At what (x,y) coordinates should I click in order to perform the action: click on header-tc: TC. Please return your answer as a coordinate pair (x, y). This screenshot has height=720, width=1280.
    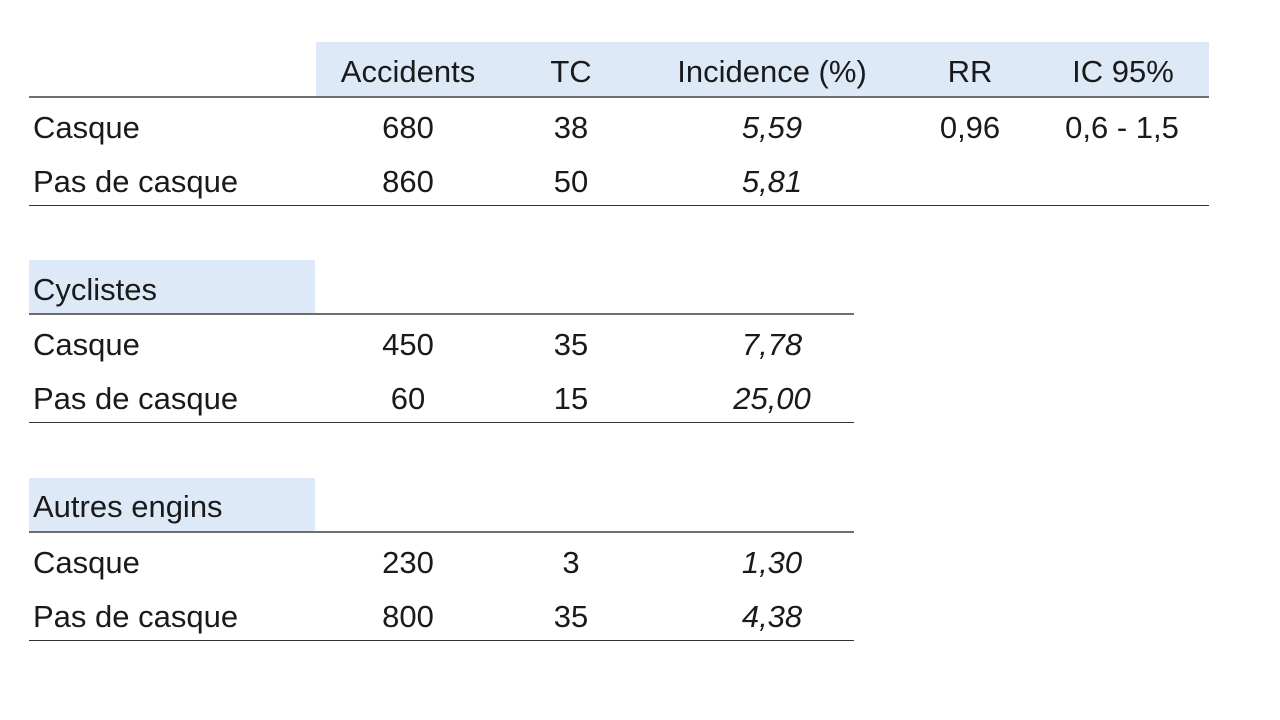
    Looking at the image, I should click on (571, 71).